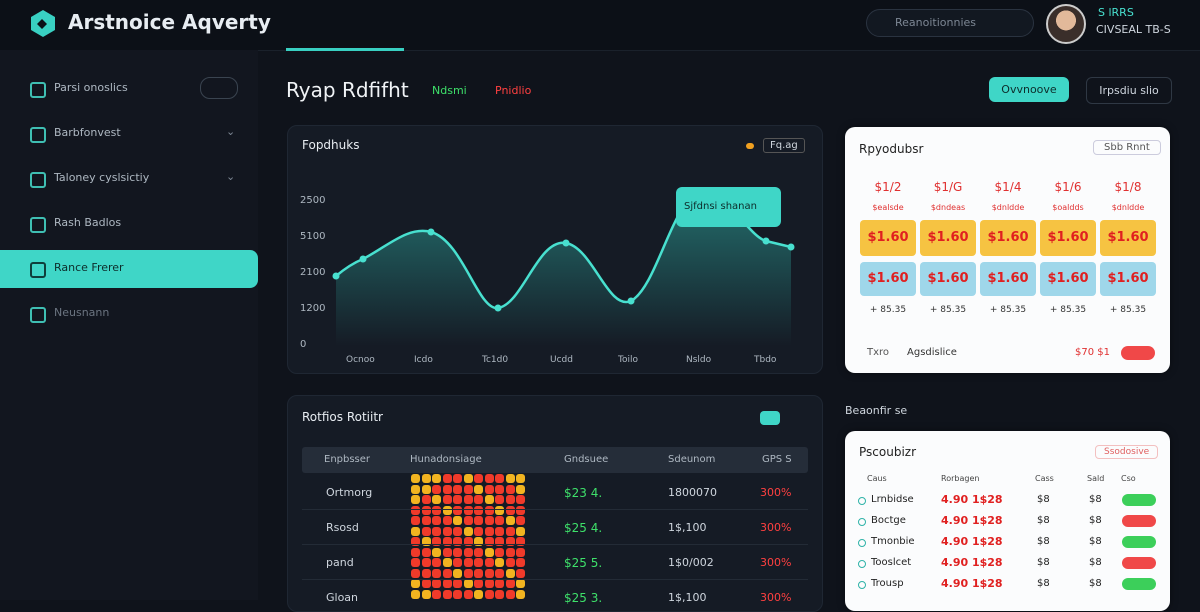 The height and width of the screenshot is (612, 1200). What do you see at coordinates (303, 344) in the screenshot?
I see `y-axis-label: 0` at bounding box center [303, 344].